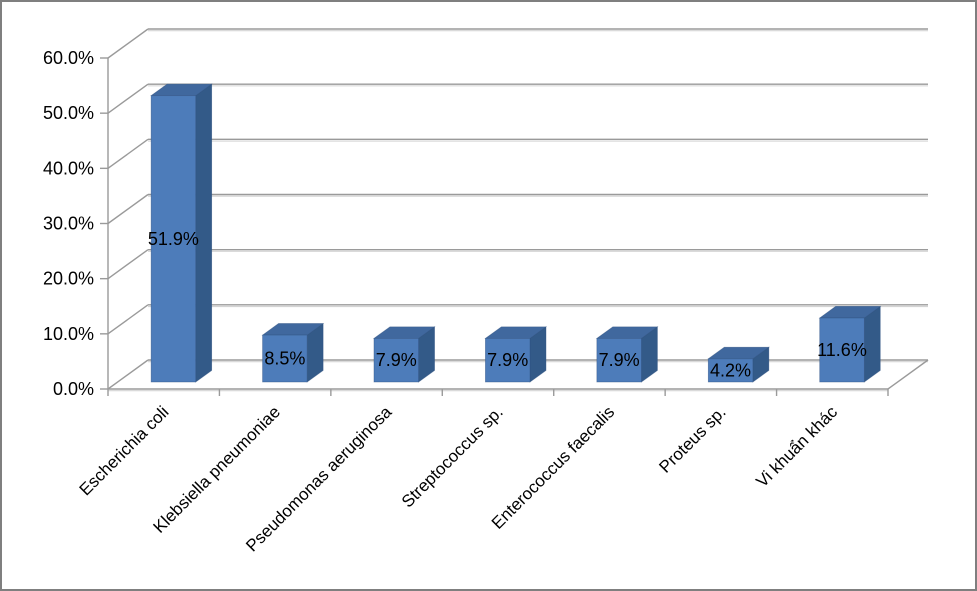  Describe the element at coordinates (908, 374) in the screenshot. I see `floor-right-depth-edge` at that location.